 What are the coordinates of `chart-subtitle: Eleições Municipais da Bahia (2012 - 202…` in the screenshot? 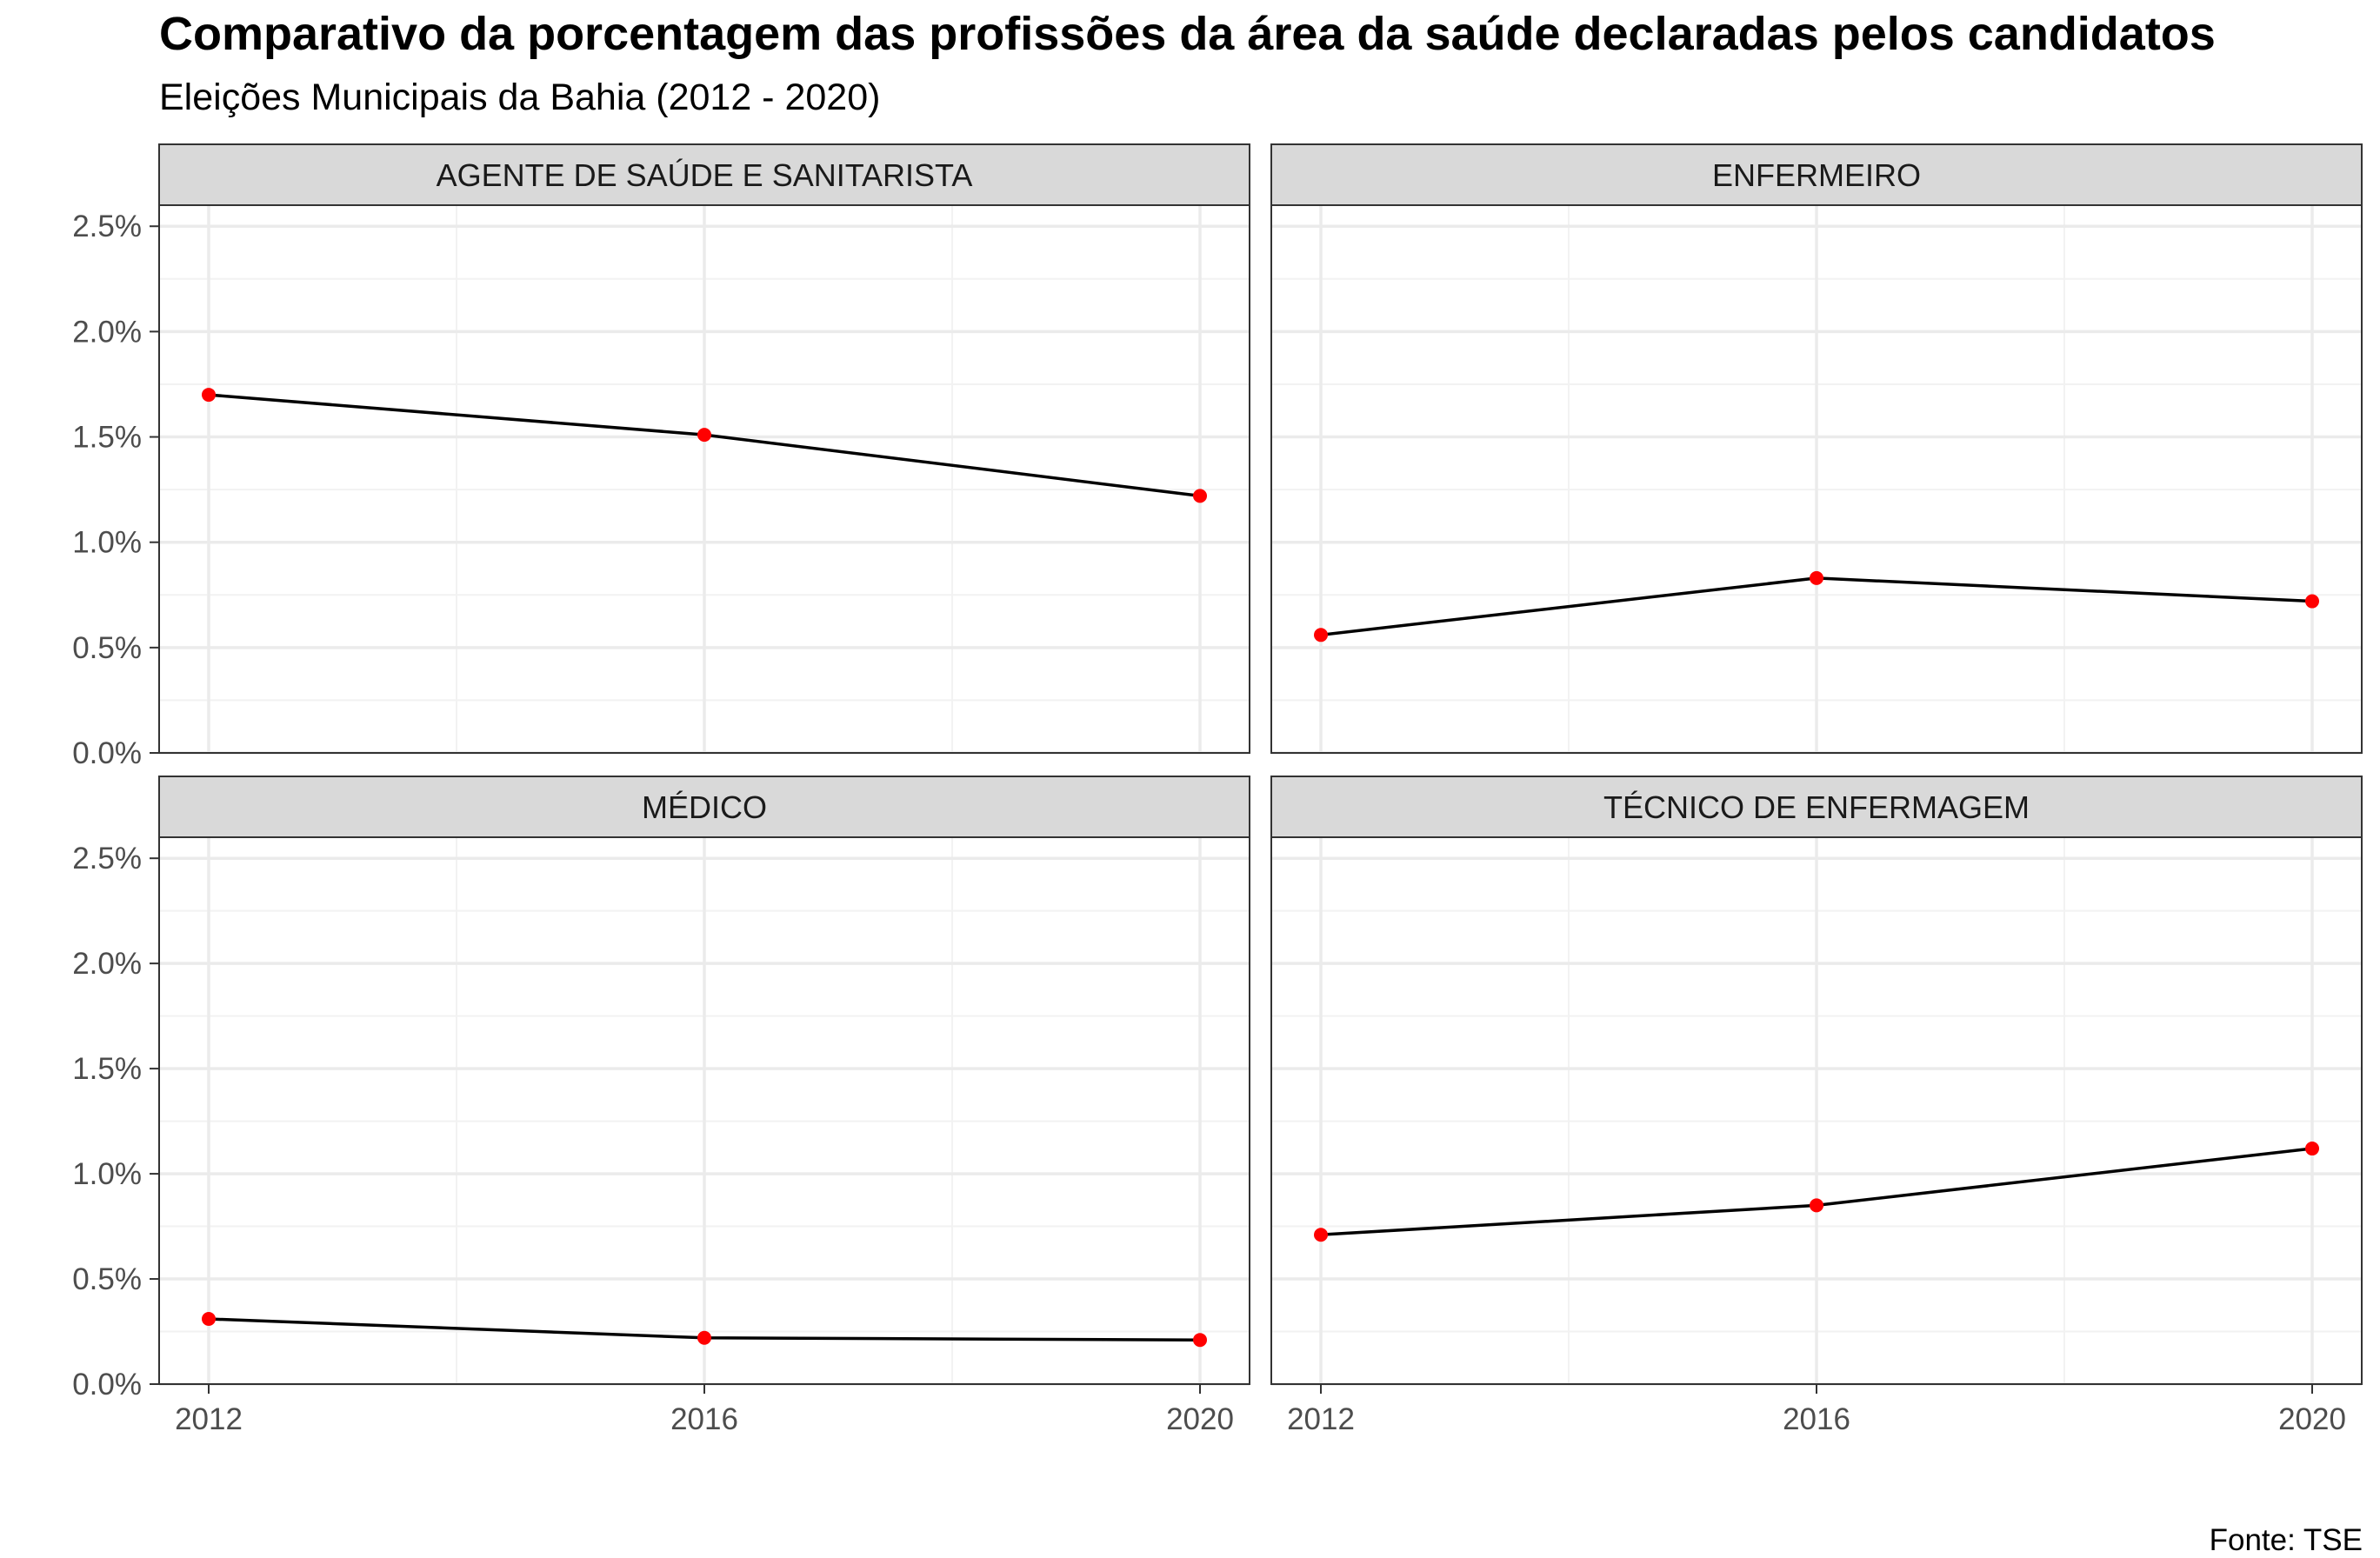 It's located at (520, 98).